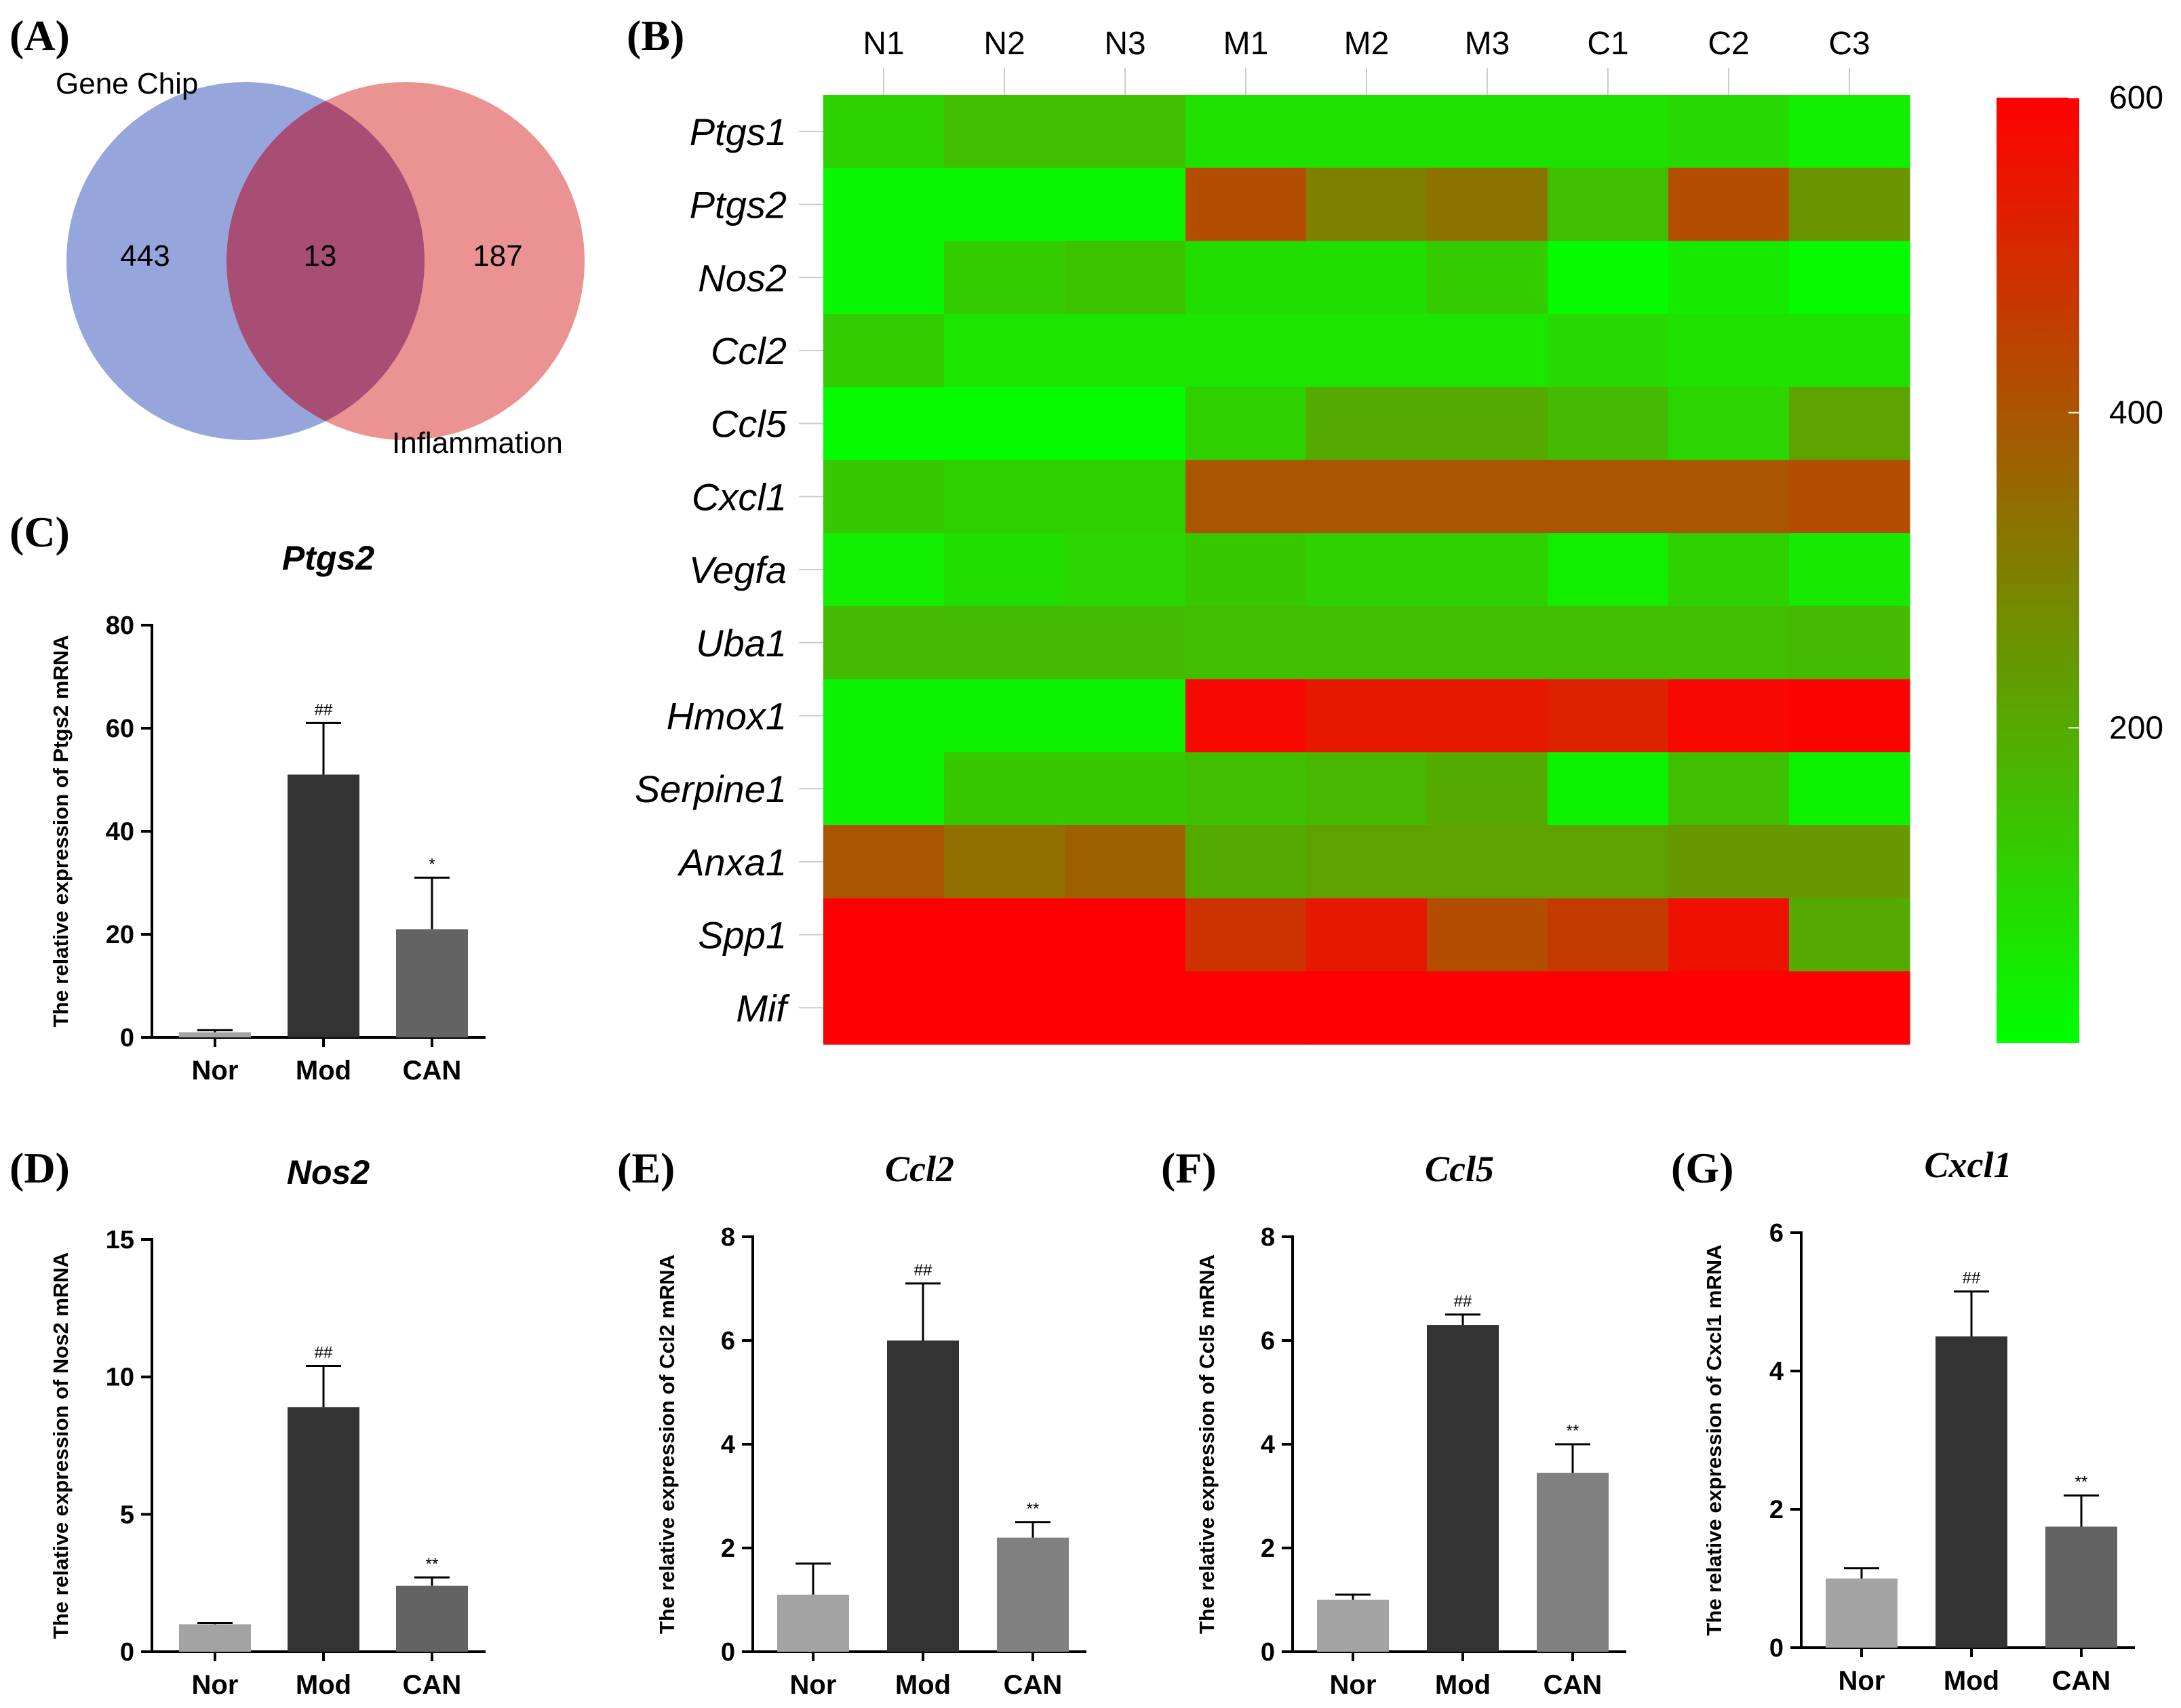 The height and width of the screenshot is (1708, 2181). Describe the element at coordinates (1607, 44) in the screenshot. I see `heatmap-col-label: C1` at that location.